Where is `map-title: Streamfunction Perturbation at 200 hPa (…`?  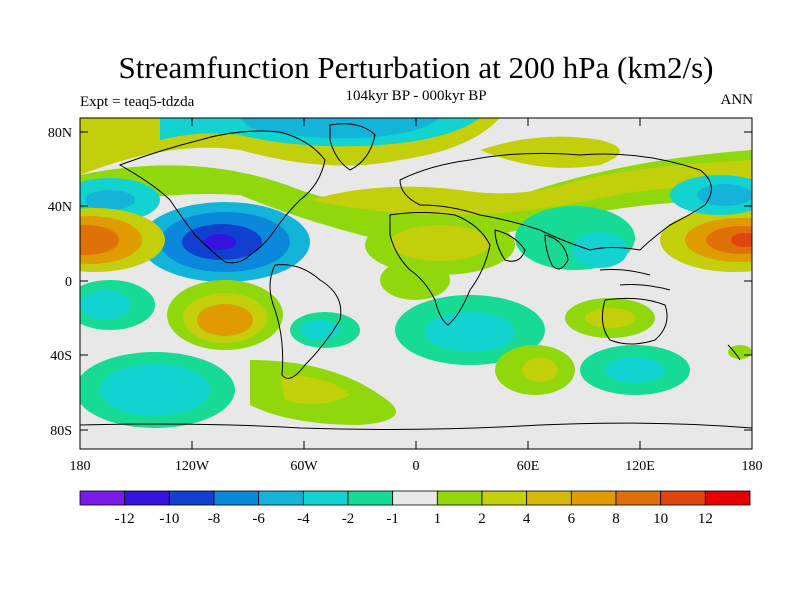 map-title: Streamfunction Perturbation at 200 hPa (… is located at coordinates (416, 67).